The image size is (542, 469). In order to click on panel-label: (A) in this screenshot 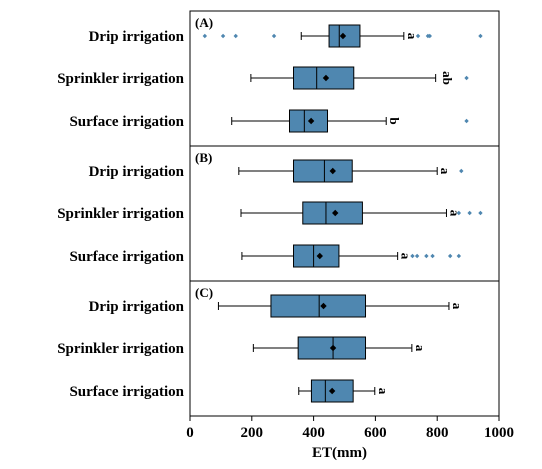, I will do `click(204, 22)`.